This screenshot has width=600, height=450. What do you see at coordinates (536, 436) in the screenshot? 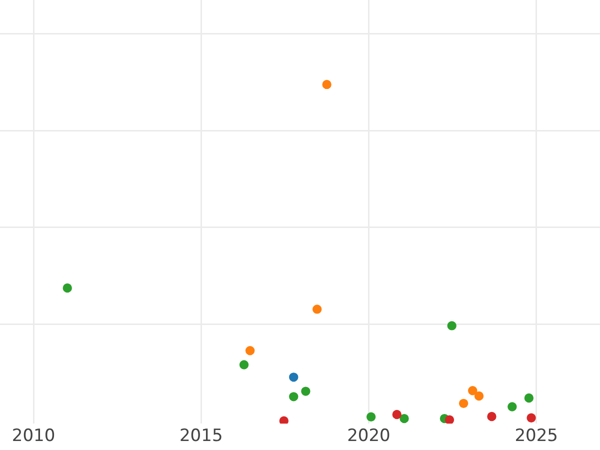
I see `x-tick-label: 2025` at bounding box center [536, 436].